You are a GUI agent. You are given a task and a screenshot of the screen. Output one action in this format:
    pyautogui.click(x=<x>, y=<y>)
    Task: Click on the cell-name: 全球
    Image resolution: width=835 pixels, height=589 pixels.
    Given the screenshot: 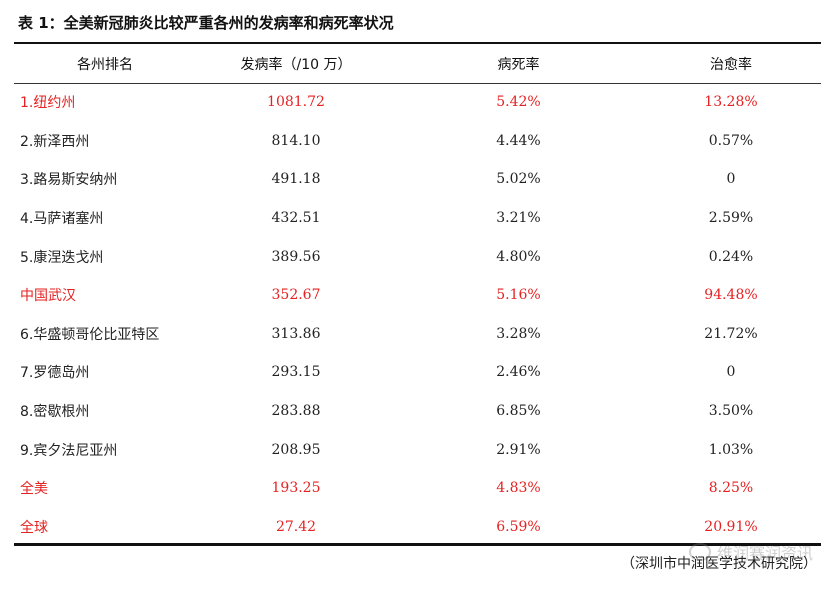 What is the action you would take?
    pyautogui.click(x=34, y=527)
    